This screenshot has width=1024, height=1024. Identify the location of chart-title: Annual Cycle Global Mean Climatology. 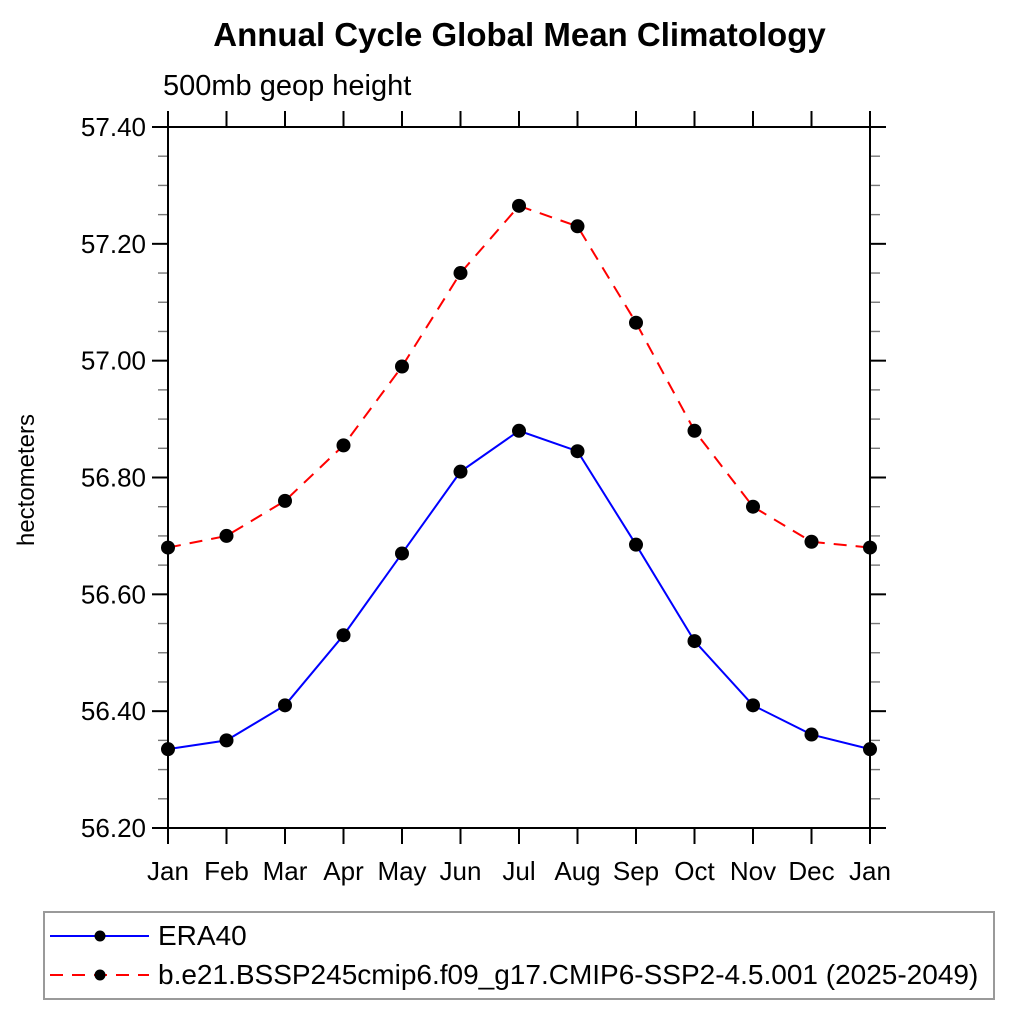
(519, 34).